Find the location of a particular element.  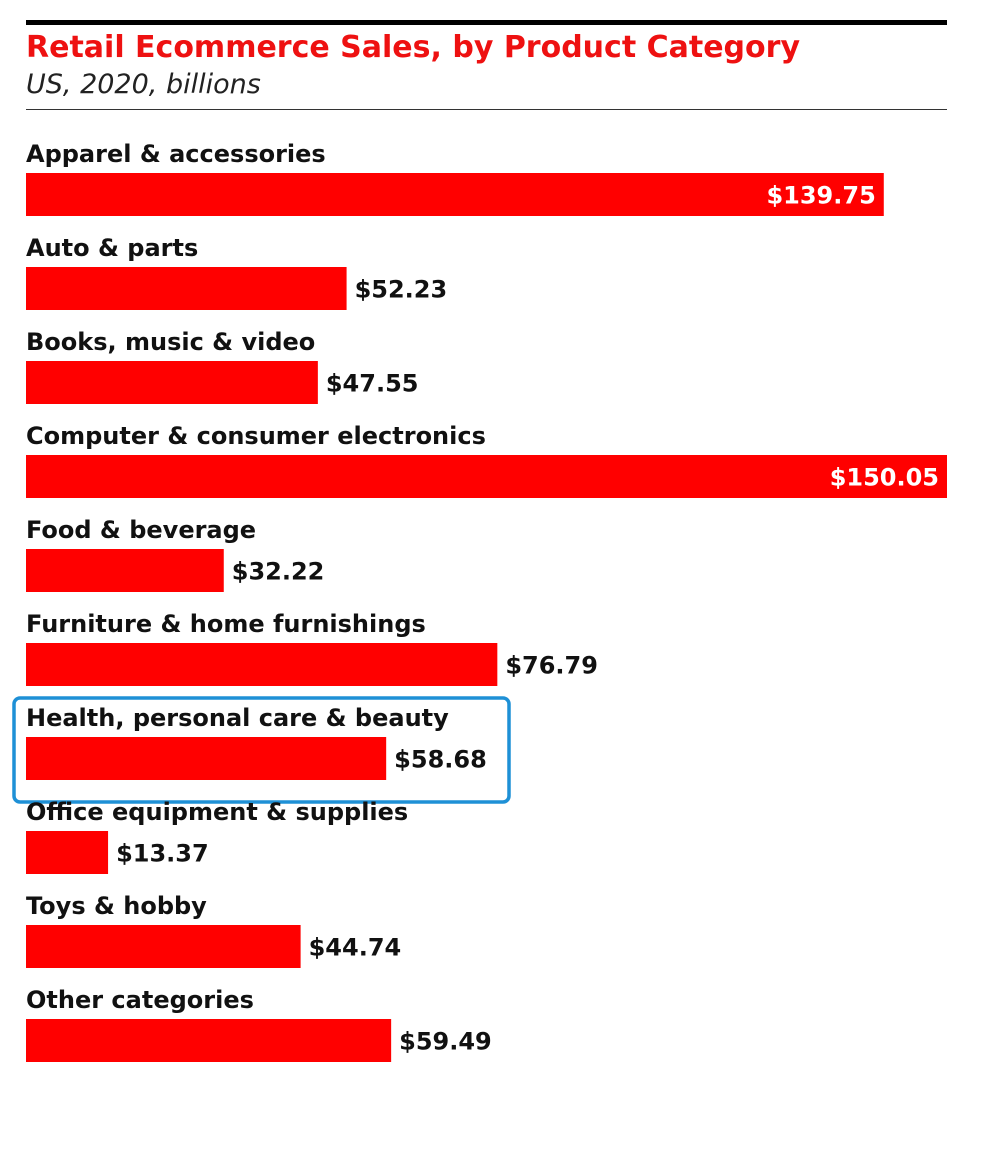

category-label-computer-consumer-electronics: Computer & consumer electronics is located at coordinates (256, 436).